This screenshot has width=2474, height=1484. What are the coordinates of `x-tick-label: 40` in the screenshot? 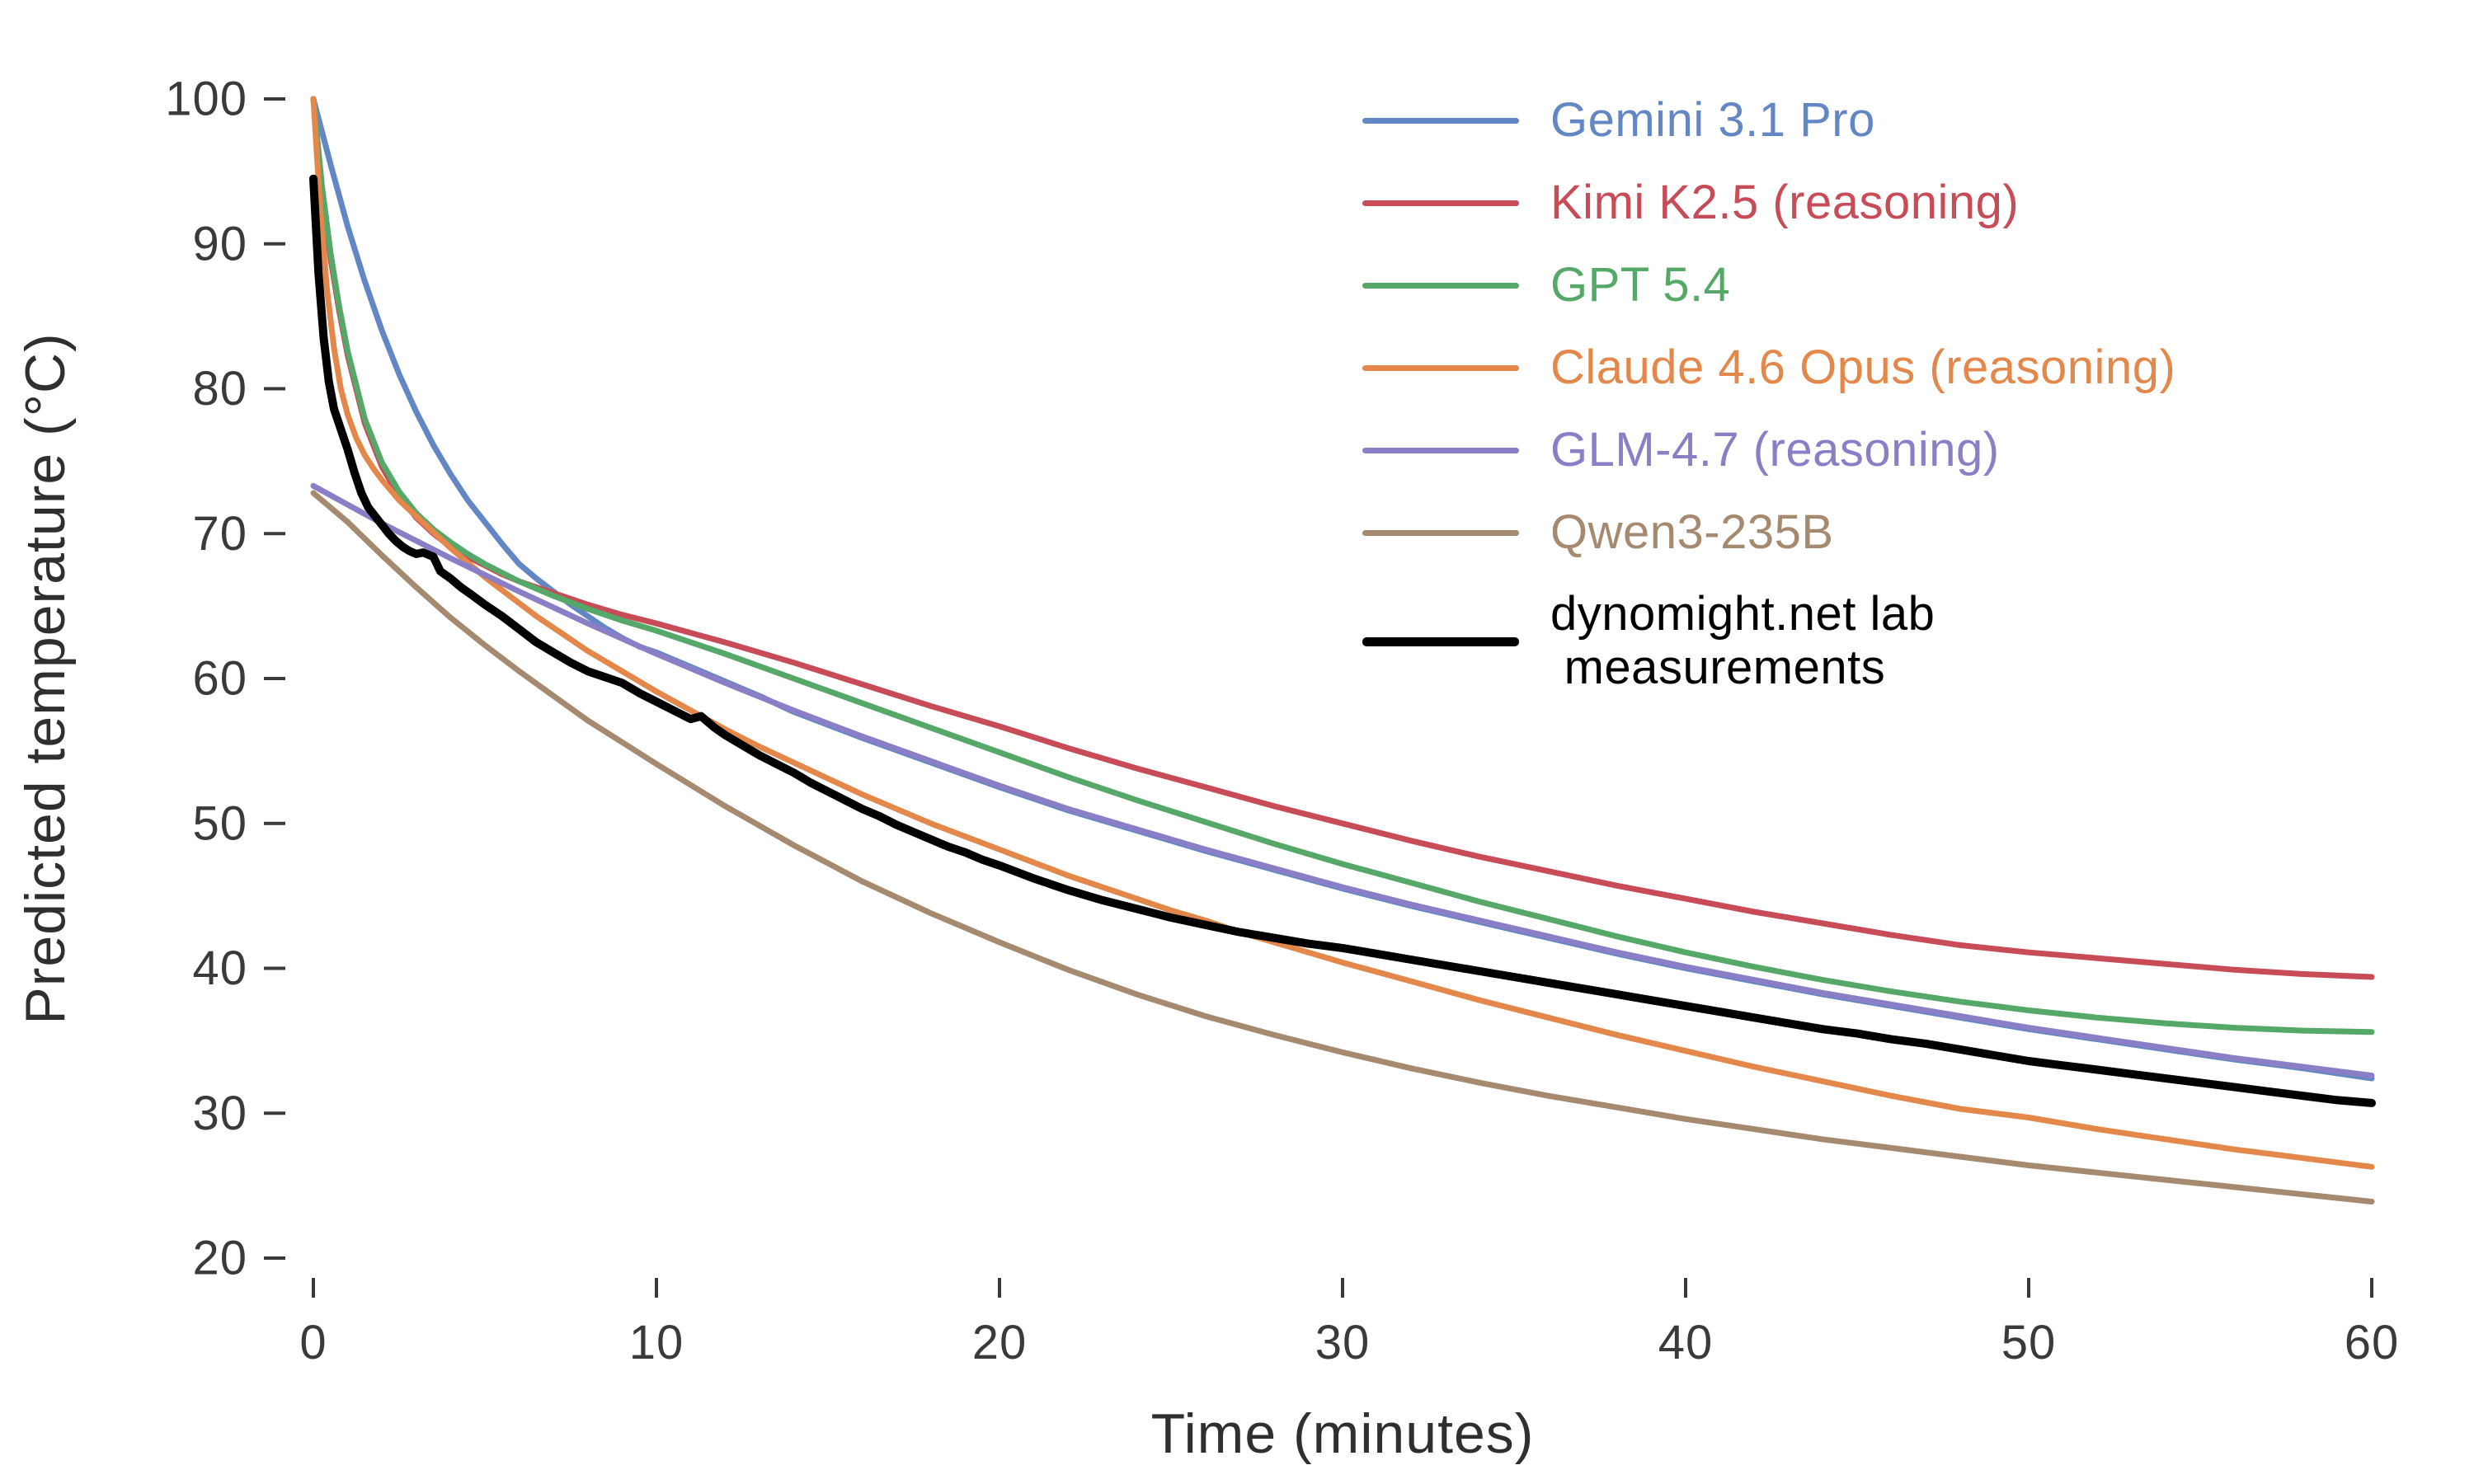 It's located at (1686, 1342).